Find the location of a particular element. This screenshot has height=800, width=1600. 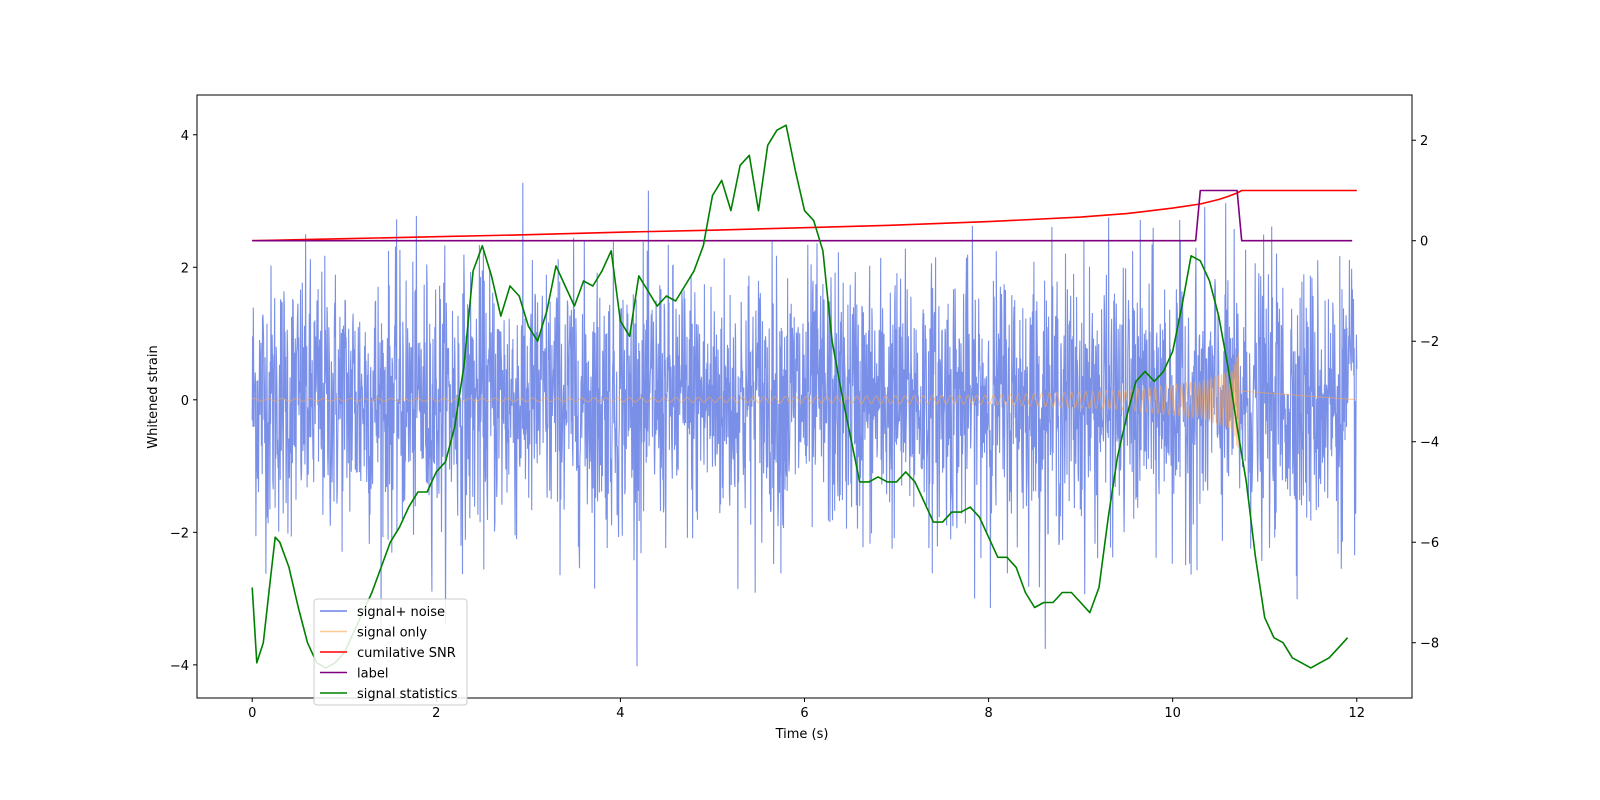

x-tick-label: 4 is located at coordinates (620, 713).